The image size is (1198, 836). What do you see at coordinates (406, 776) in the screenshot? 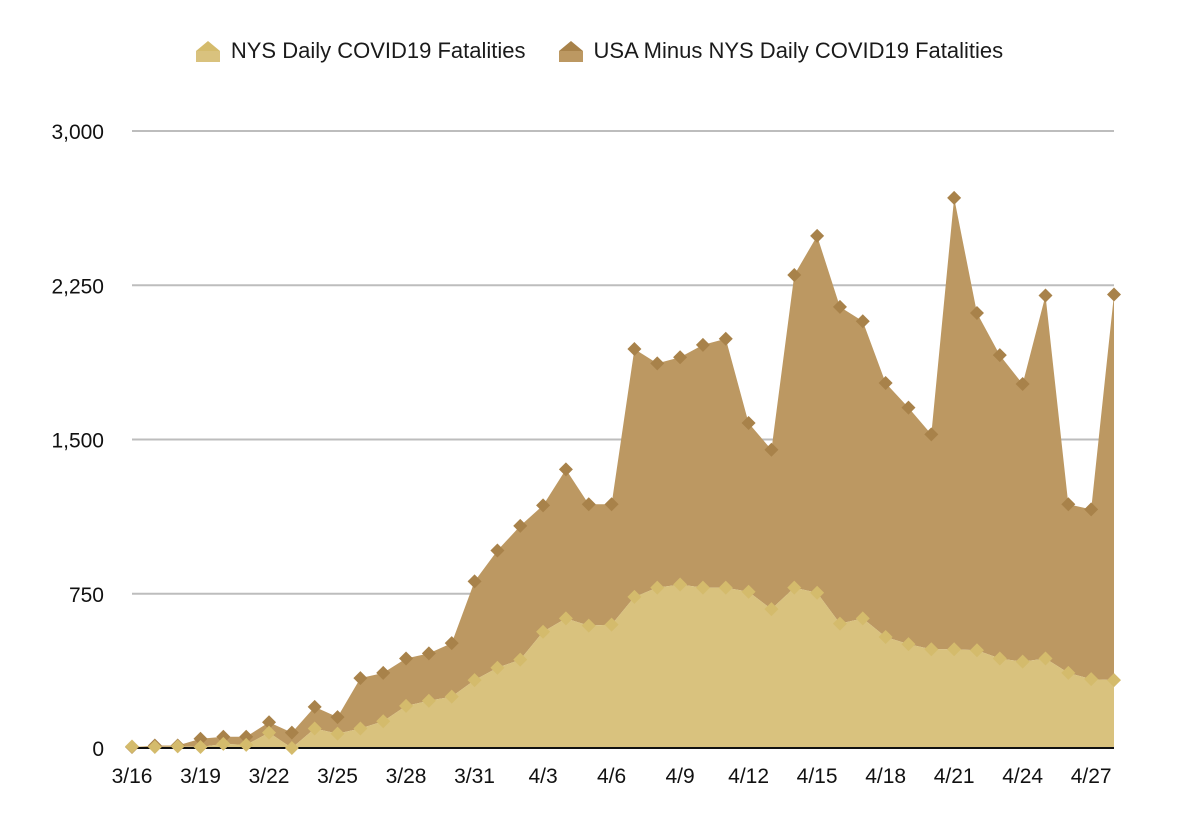
I see `x-tick-label: 3/28` at bounding box center [406, 776].